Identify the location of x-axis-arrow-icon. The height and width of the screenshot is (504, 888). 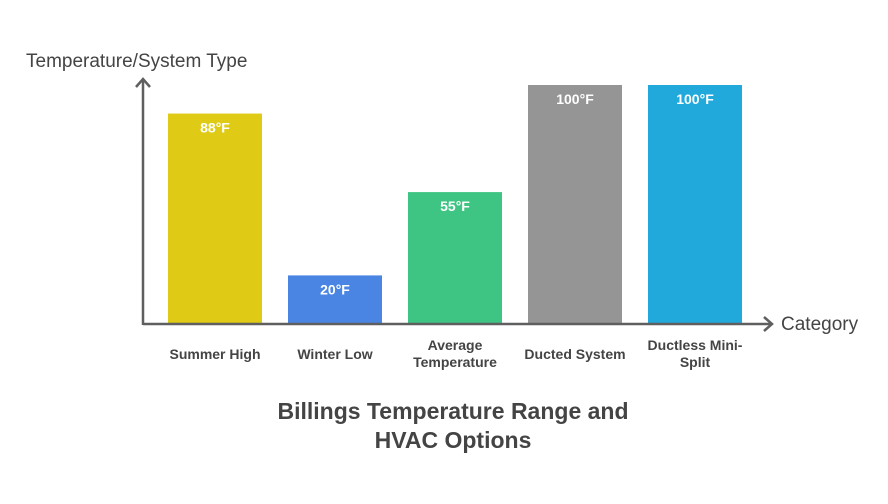
(768, 324).